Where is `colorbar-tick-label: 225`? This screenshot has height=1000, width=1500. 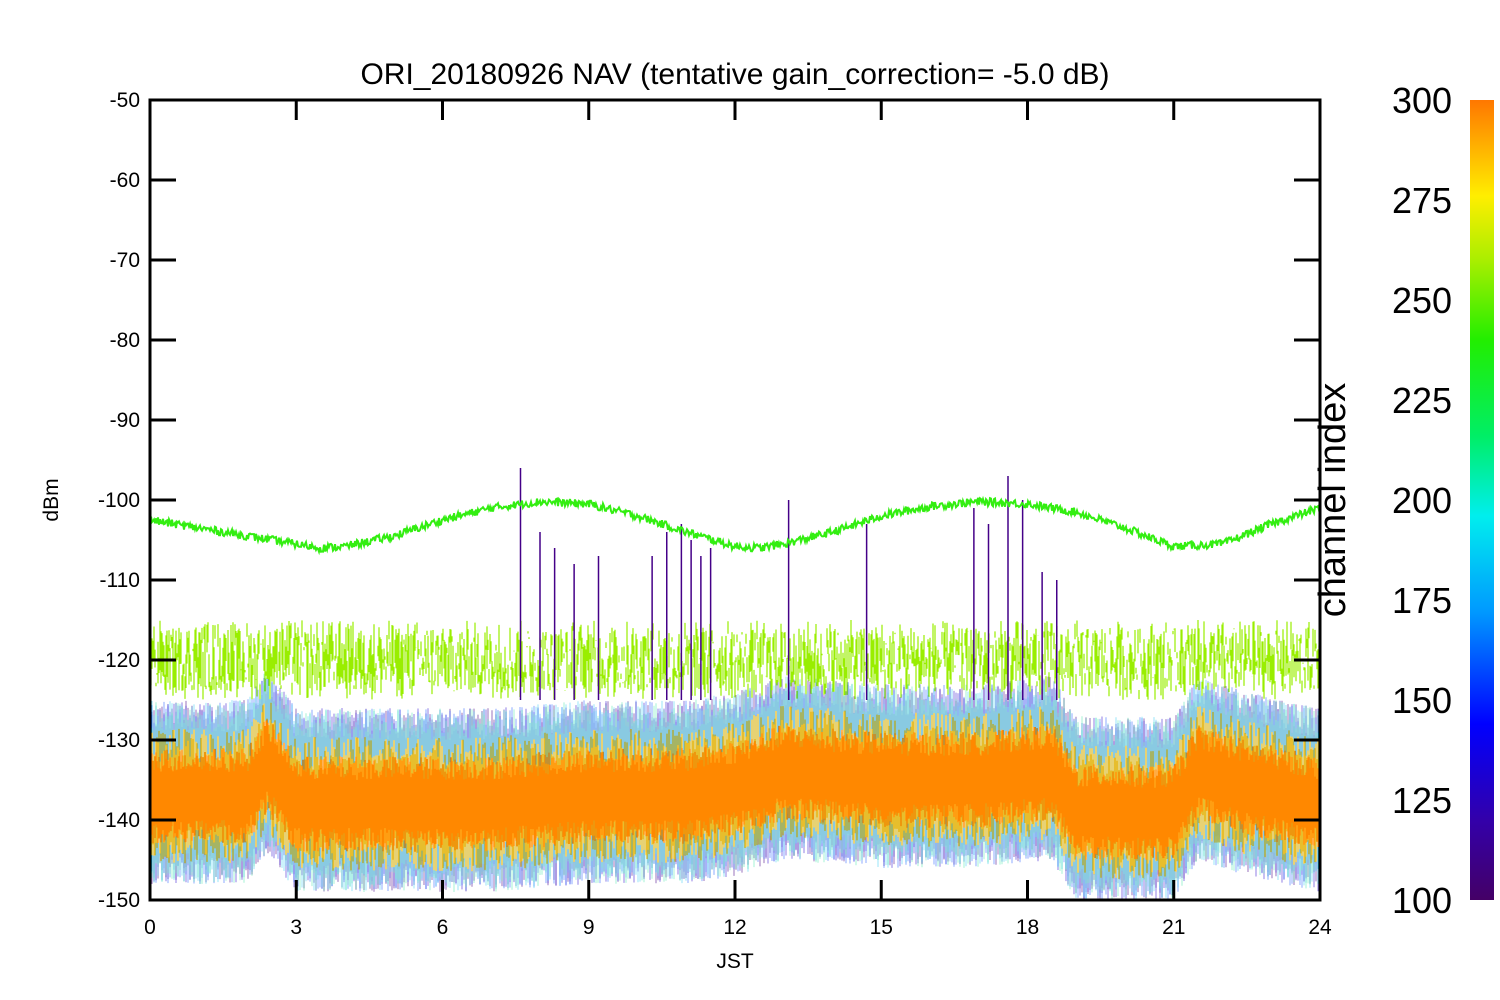 colorbar-tick-label: 225 is located at coordinates (1422, 400).